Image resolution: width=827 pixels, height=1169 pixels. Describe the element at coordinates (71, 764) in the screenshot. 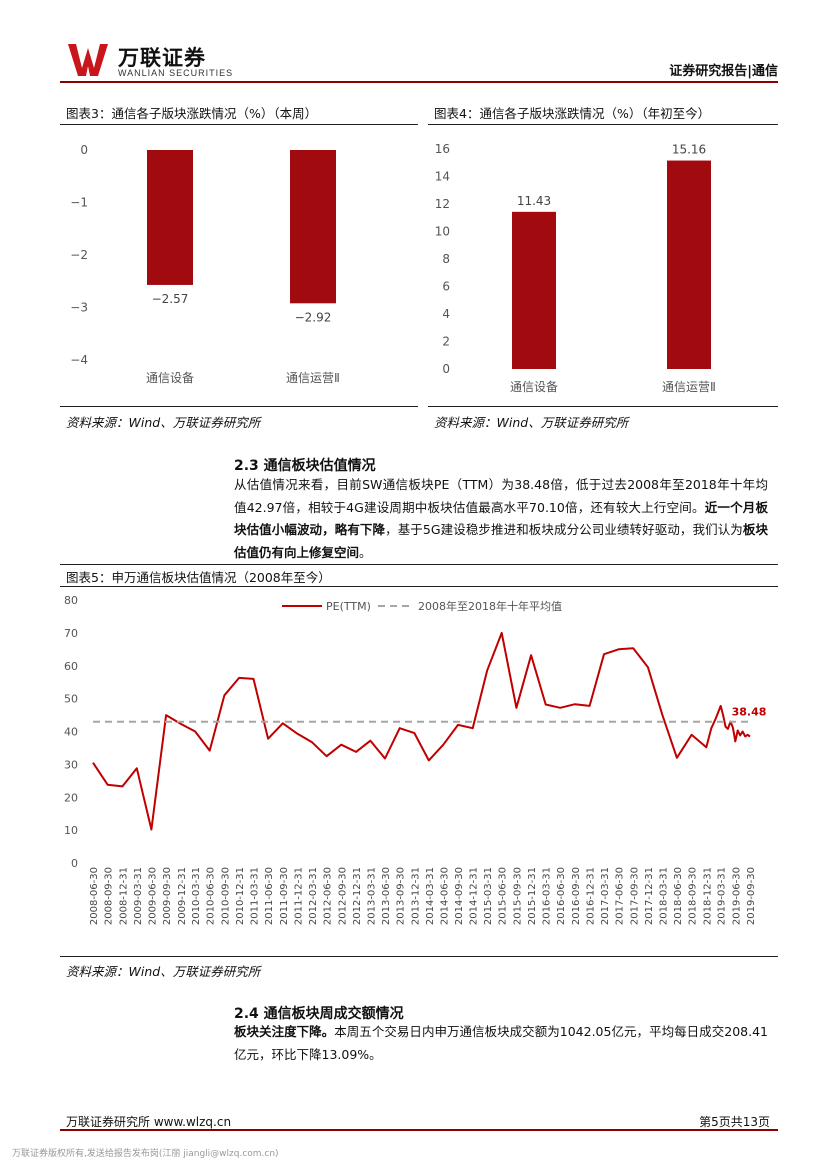

I see `figure5-ytick-label: 30` at that location.